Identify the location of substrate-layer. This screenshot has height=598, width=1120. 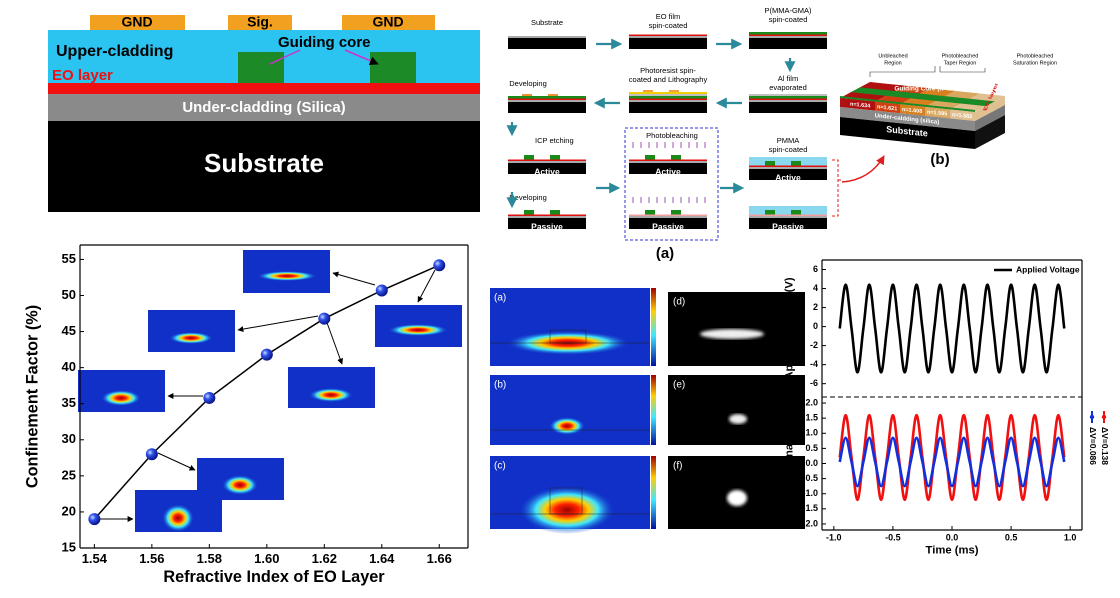
(264, 166).